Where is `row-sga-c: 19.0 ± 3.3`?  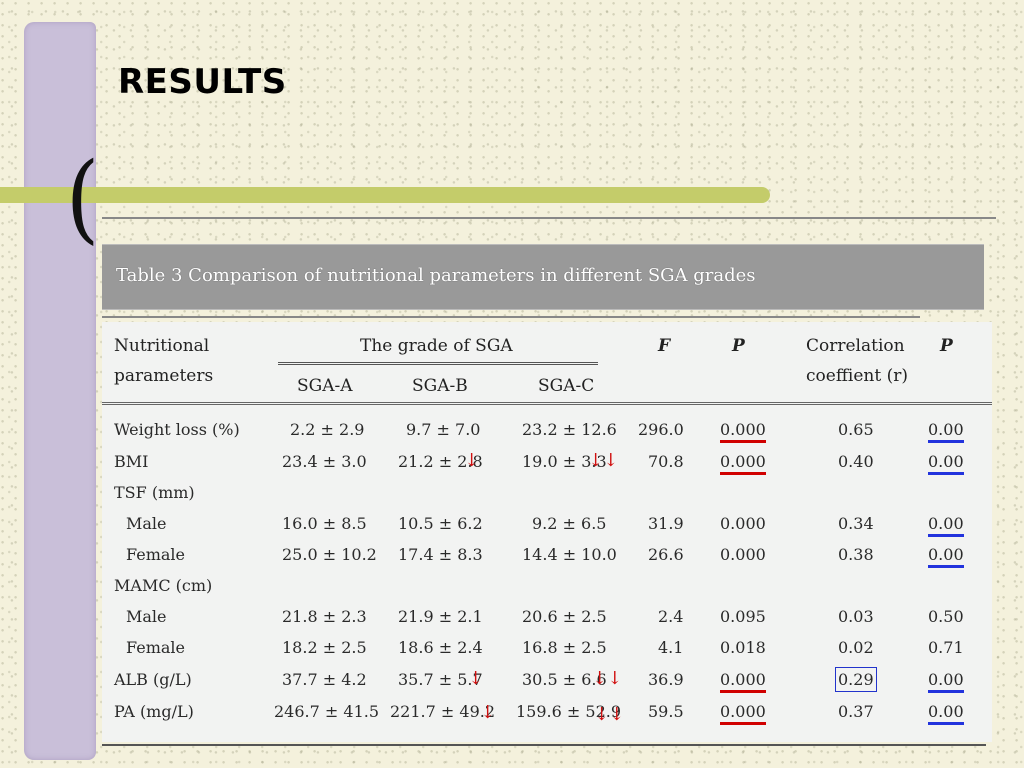 row-sga-c: 19.0 ± 3.3 is located at coordinates (564, 461).